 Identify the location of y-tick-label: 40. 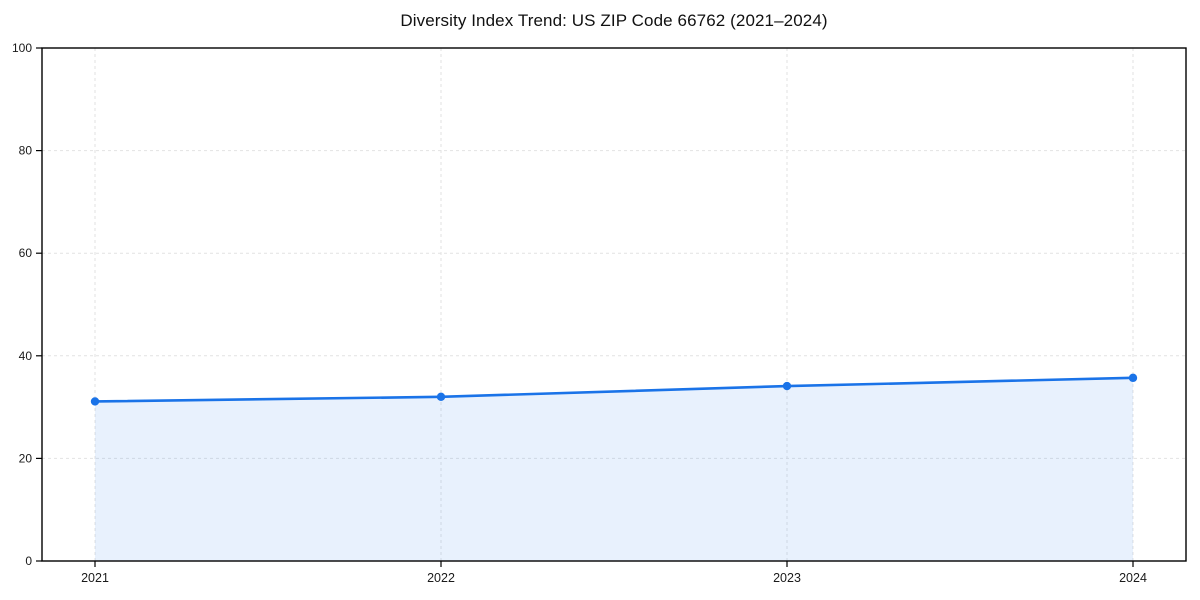
(26, 356).